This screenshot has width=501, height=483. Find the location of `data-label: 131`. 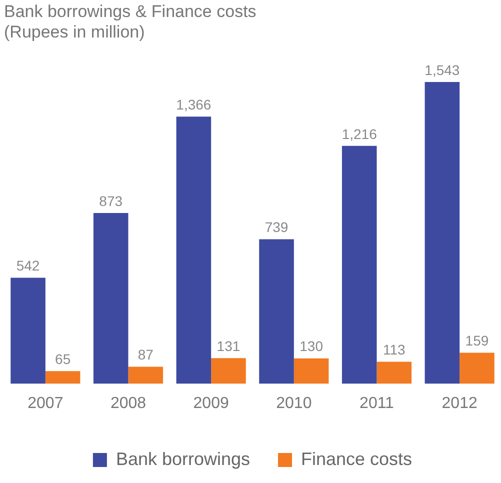

data-label: 131 is located at coordinates (228, 346).